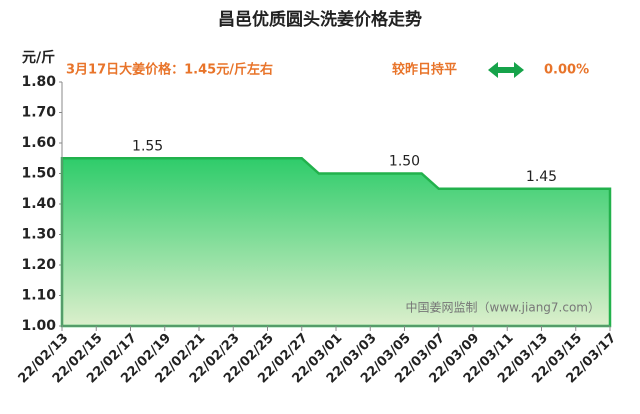 The width and height of the screenshot is (640, 414). Describe the element at coordinates (506, 70) in the screenshot. I see `arrow-icon` at that location.